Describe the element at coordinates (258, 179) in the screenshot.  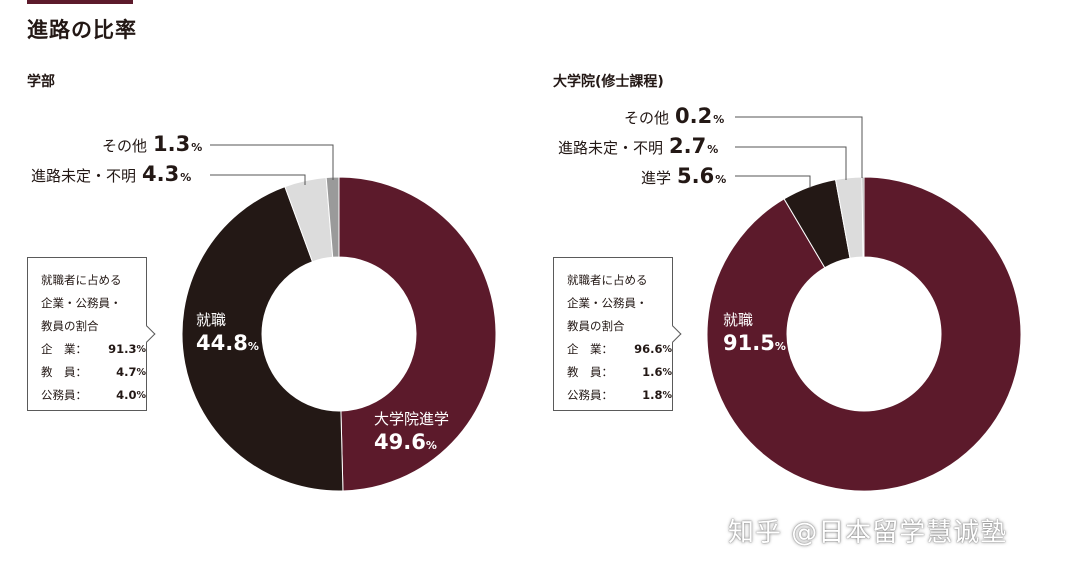
I see `leader-line-undecided-undergrad` at that location.